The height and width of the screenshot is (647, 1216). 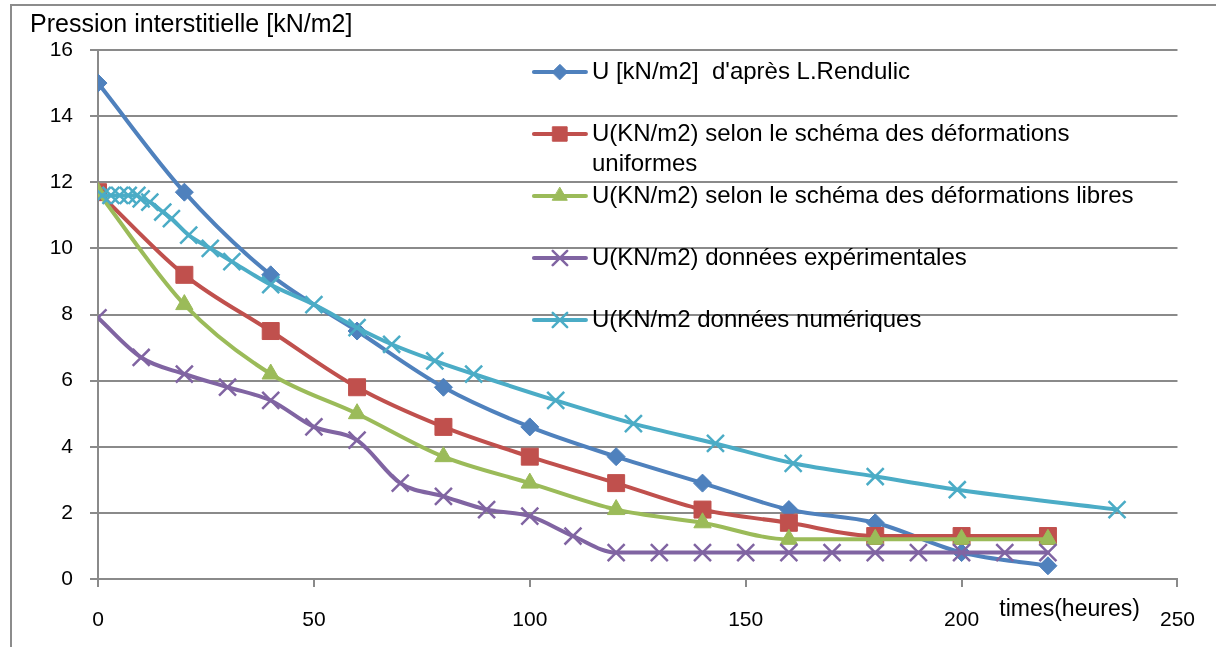 What do you see at coordinates (1069, 608) in the screenshot?
I see `x-axis-title: times(heures)` at bounding box center [1069, 608].